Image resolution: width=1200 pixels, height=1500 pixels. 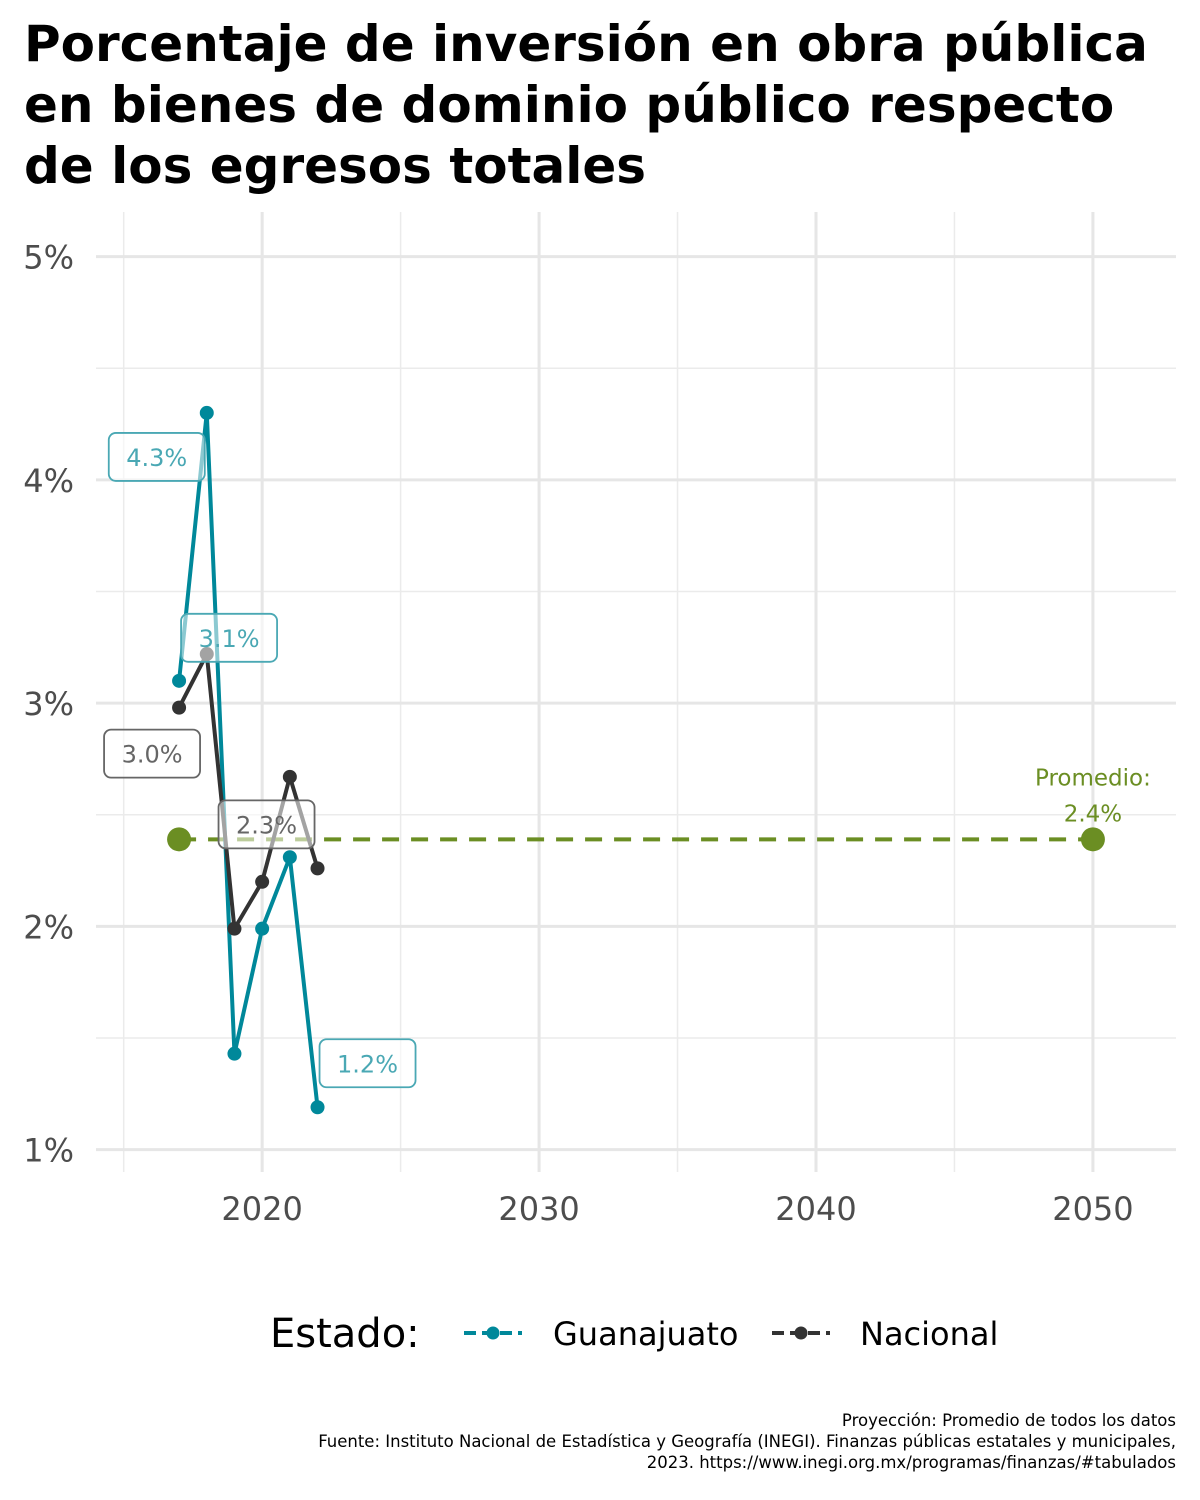 What do you see at coordinates (1092, 839) in the screenshot?
I see `average-point-end` at bounding box center [1092, 839].